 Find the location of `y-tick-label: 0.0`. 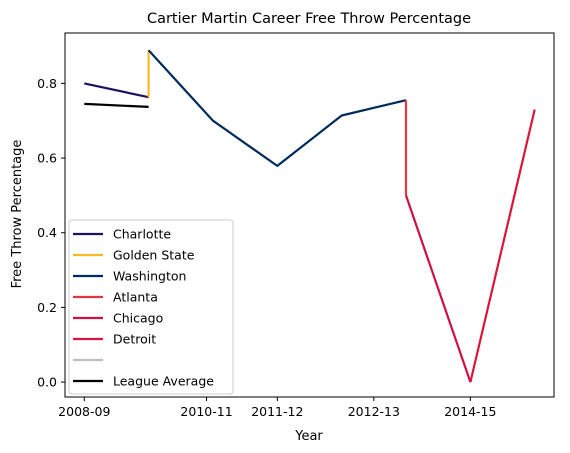

y-tick-label: 0.0 is located at coordinates (47, 382).